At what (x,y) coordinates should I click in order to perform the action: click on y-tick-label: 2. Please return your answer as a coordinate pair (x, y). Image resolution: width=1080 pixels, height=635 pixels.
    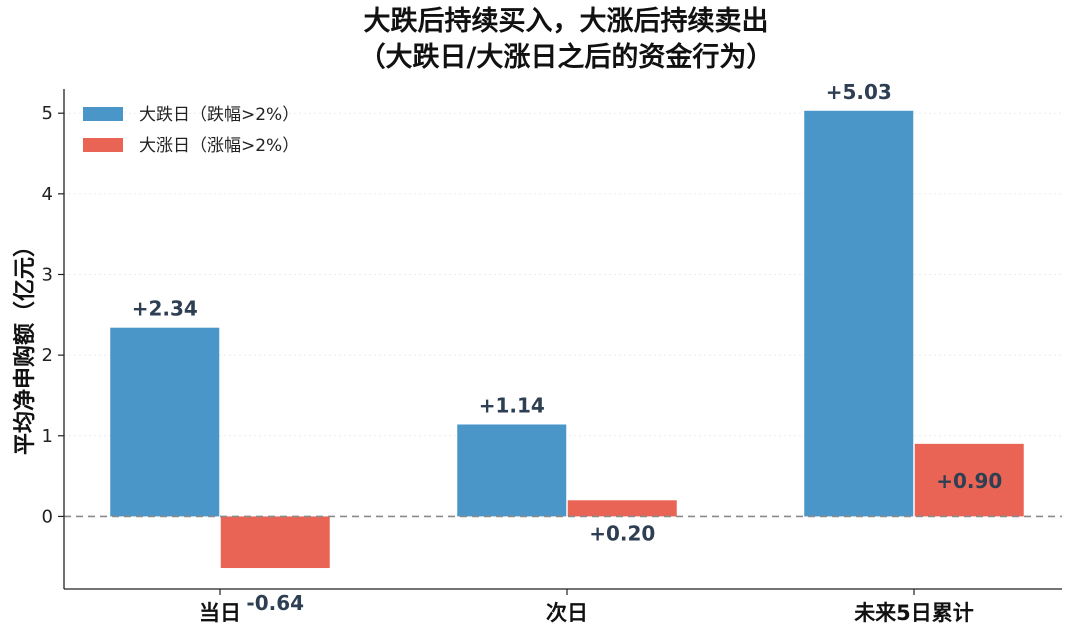
    Looking at the image, I should click on (47, 355).